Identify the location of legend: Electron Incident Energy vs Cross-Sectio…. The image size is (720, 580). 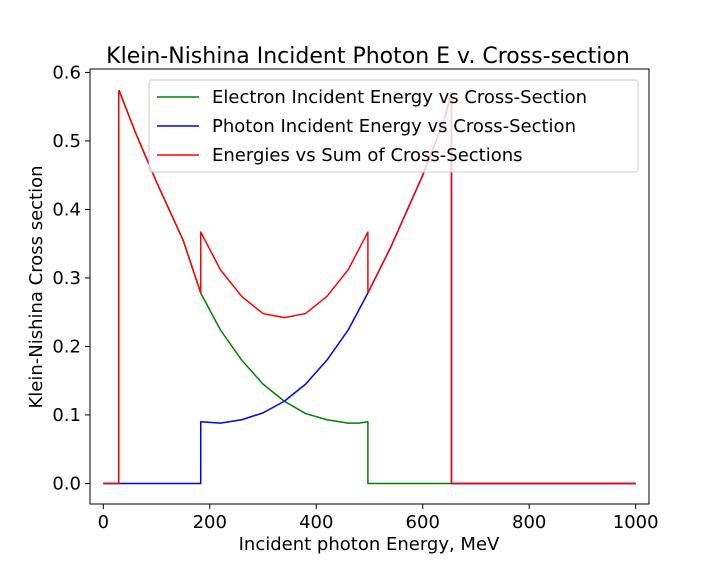
(393, 126).